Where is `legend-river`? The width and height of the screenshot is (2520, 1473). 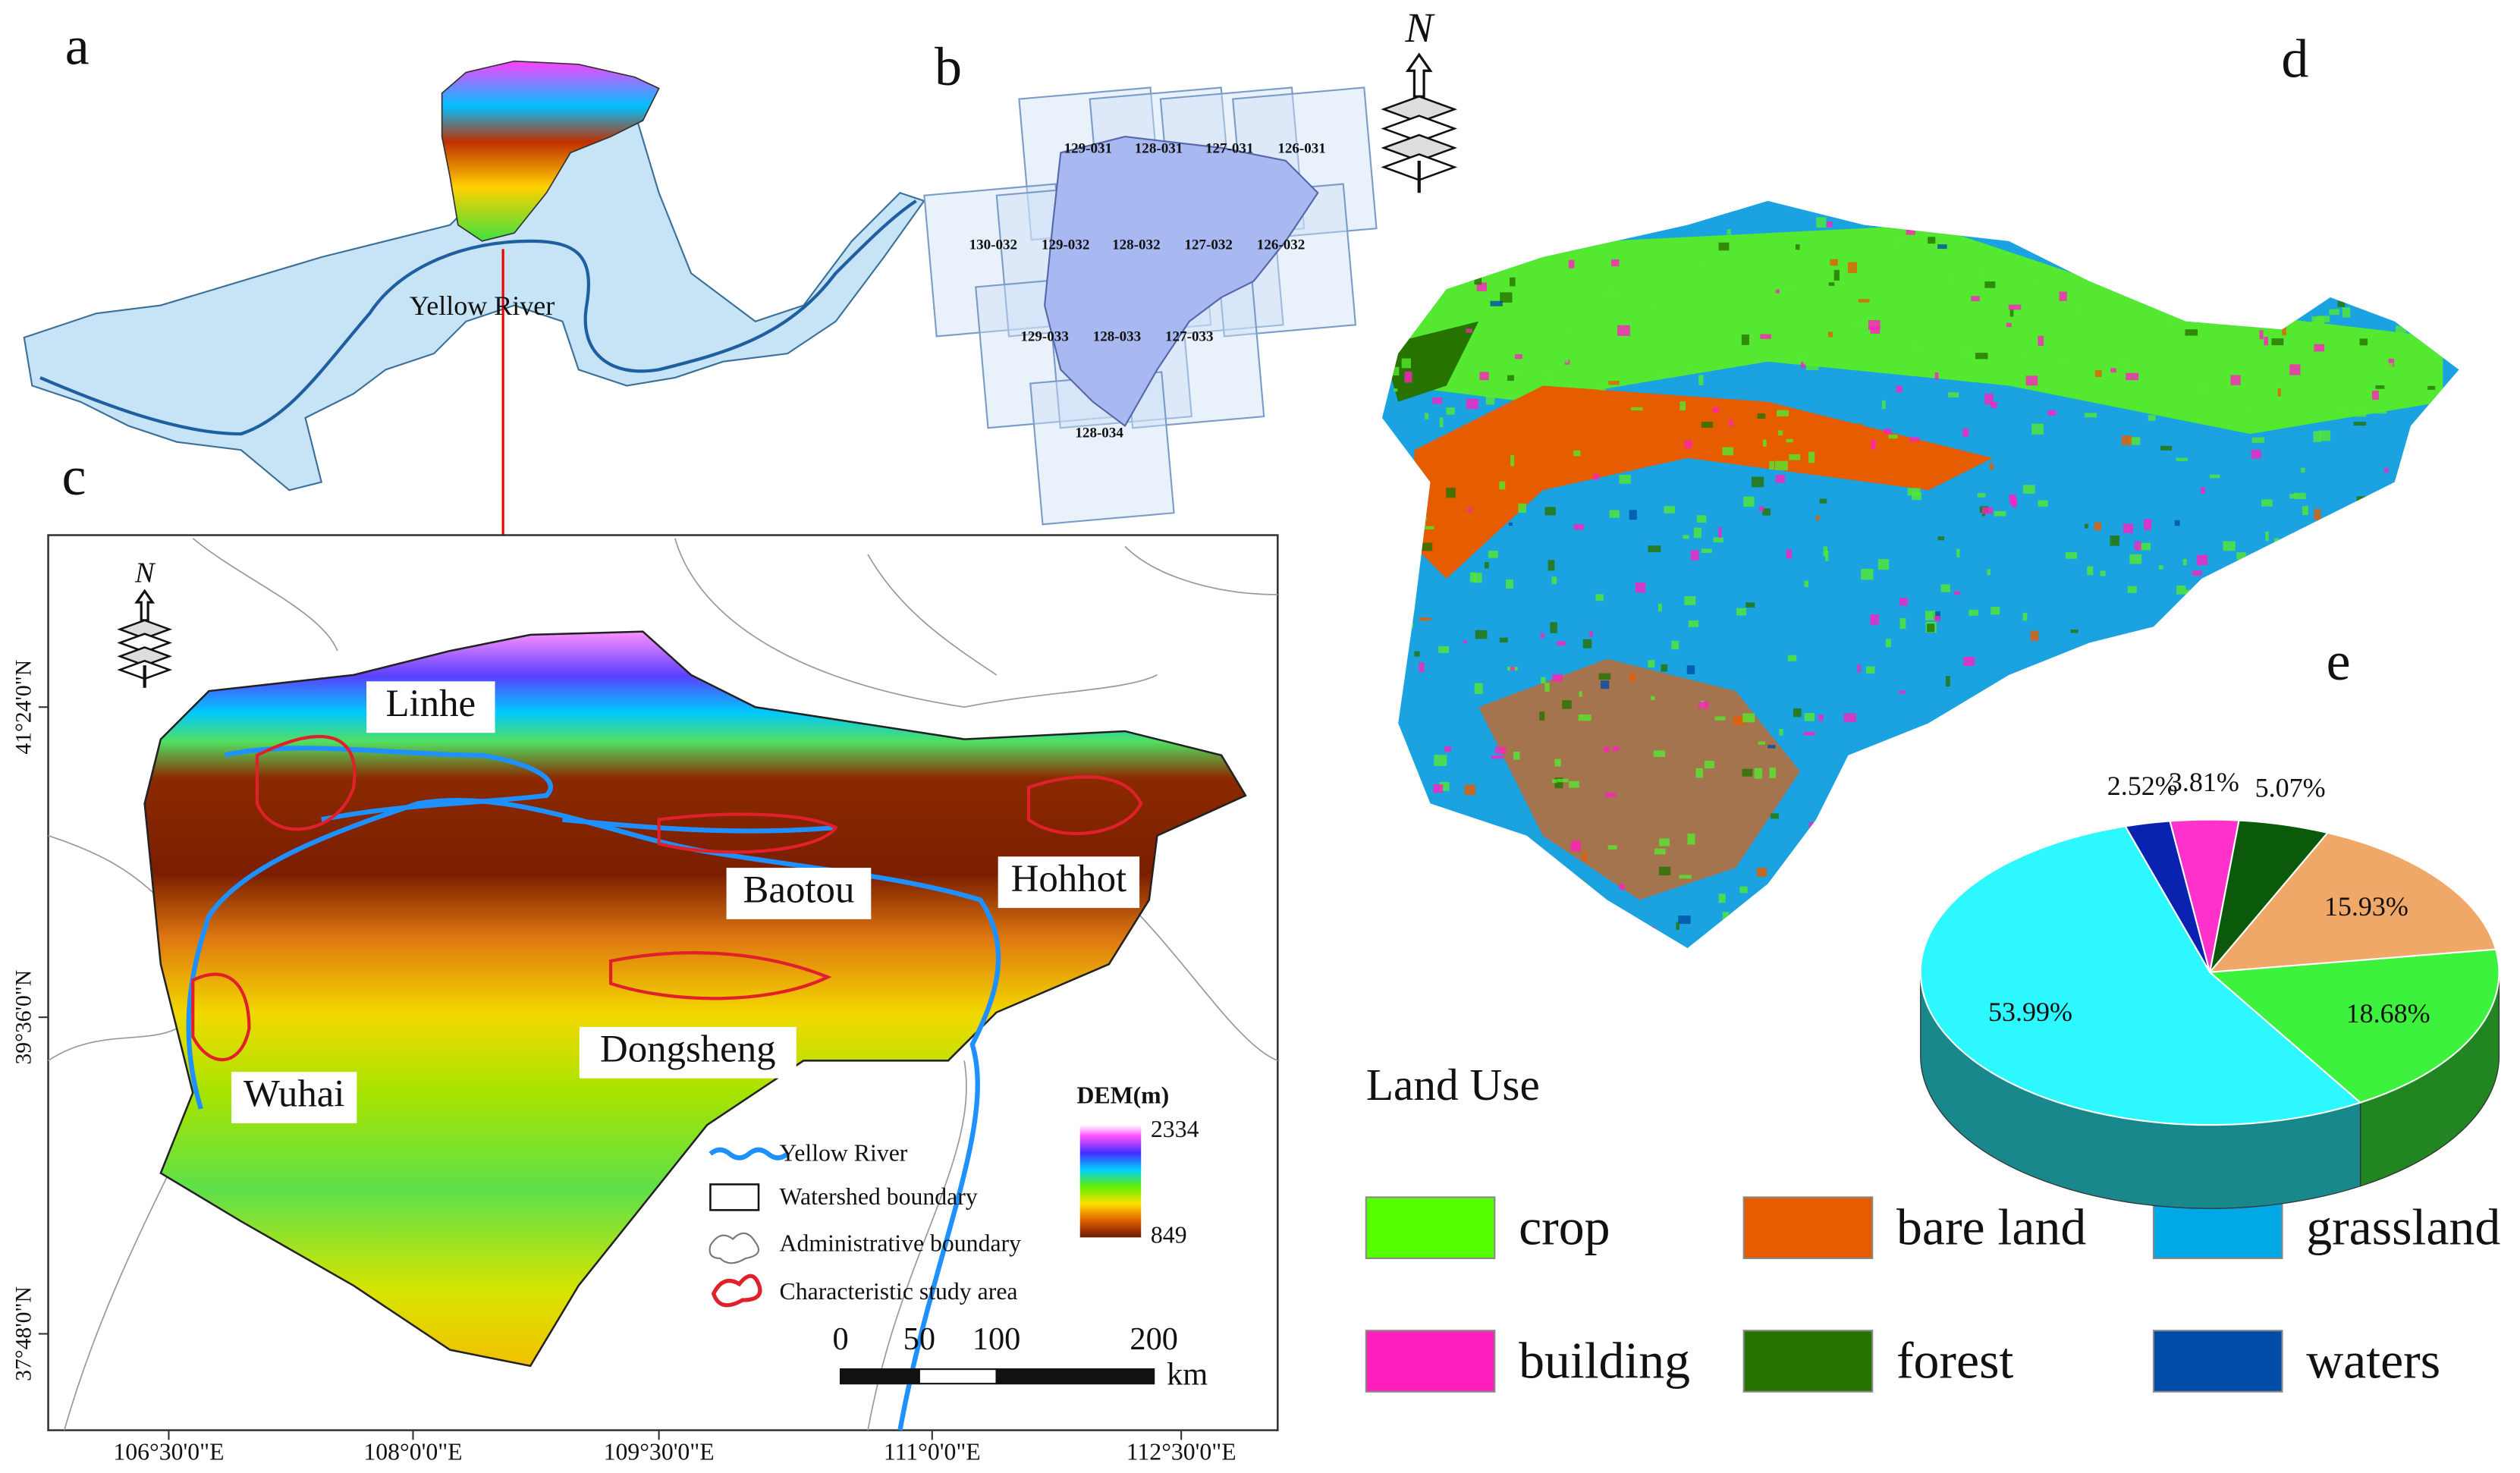
legend-river is located at coordinates (749, 1153).